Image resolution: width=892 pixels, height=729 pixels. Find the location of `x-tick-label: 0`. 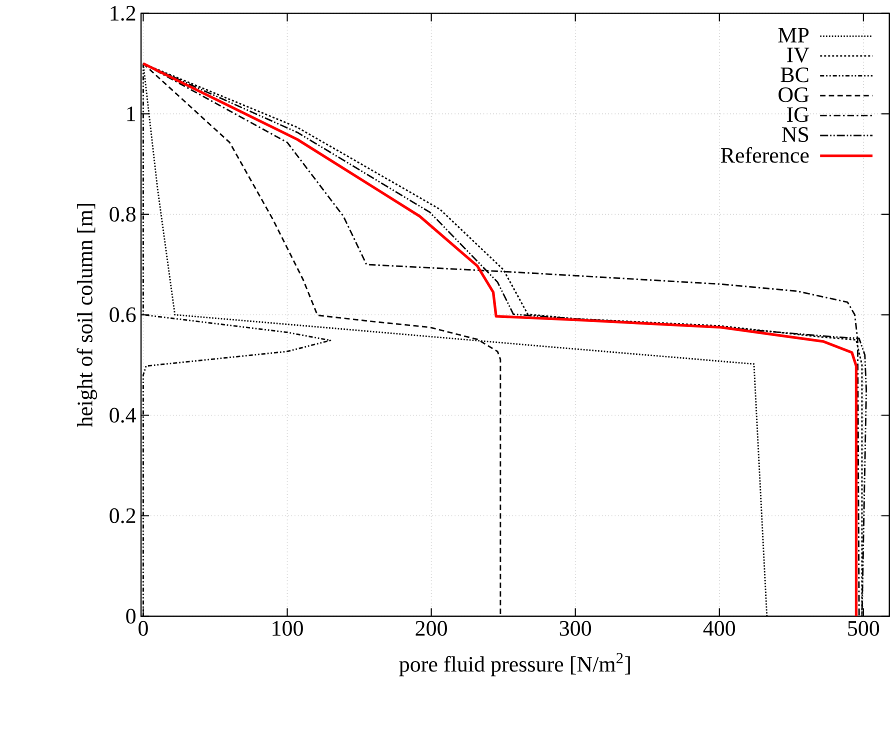

x-tick-label: 0 is located at coordinates (143, 628).